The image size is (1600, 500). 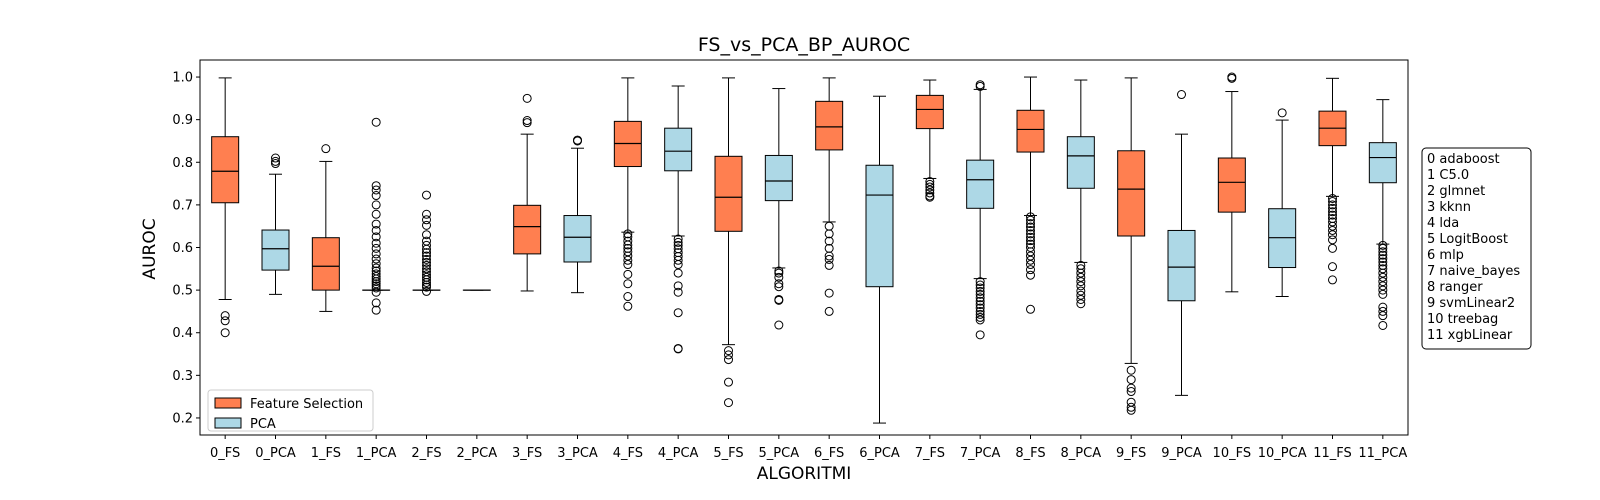 What do you see at coordinates (1030, 195) in the screenshot?
I see `box-8_FS` at bounding box center [1030, 195].